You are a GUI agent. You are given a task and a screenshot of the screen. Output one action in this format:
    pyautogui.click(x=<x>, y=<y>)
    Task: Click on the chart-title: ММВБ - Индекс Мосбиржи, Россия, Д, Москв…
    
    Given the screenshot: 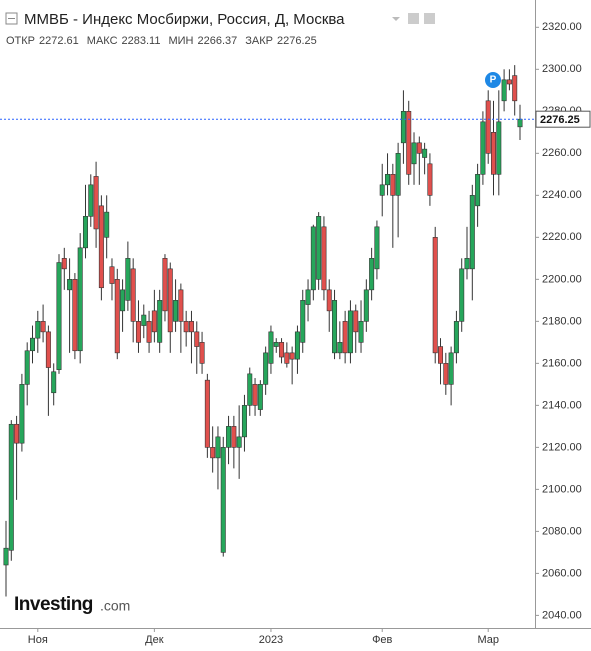 What is the action you would take?
    pyautogui.click(x=184, y=19)
    